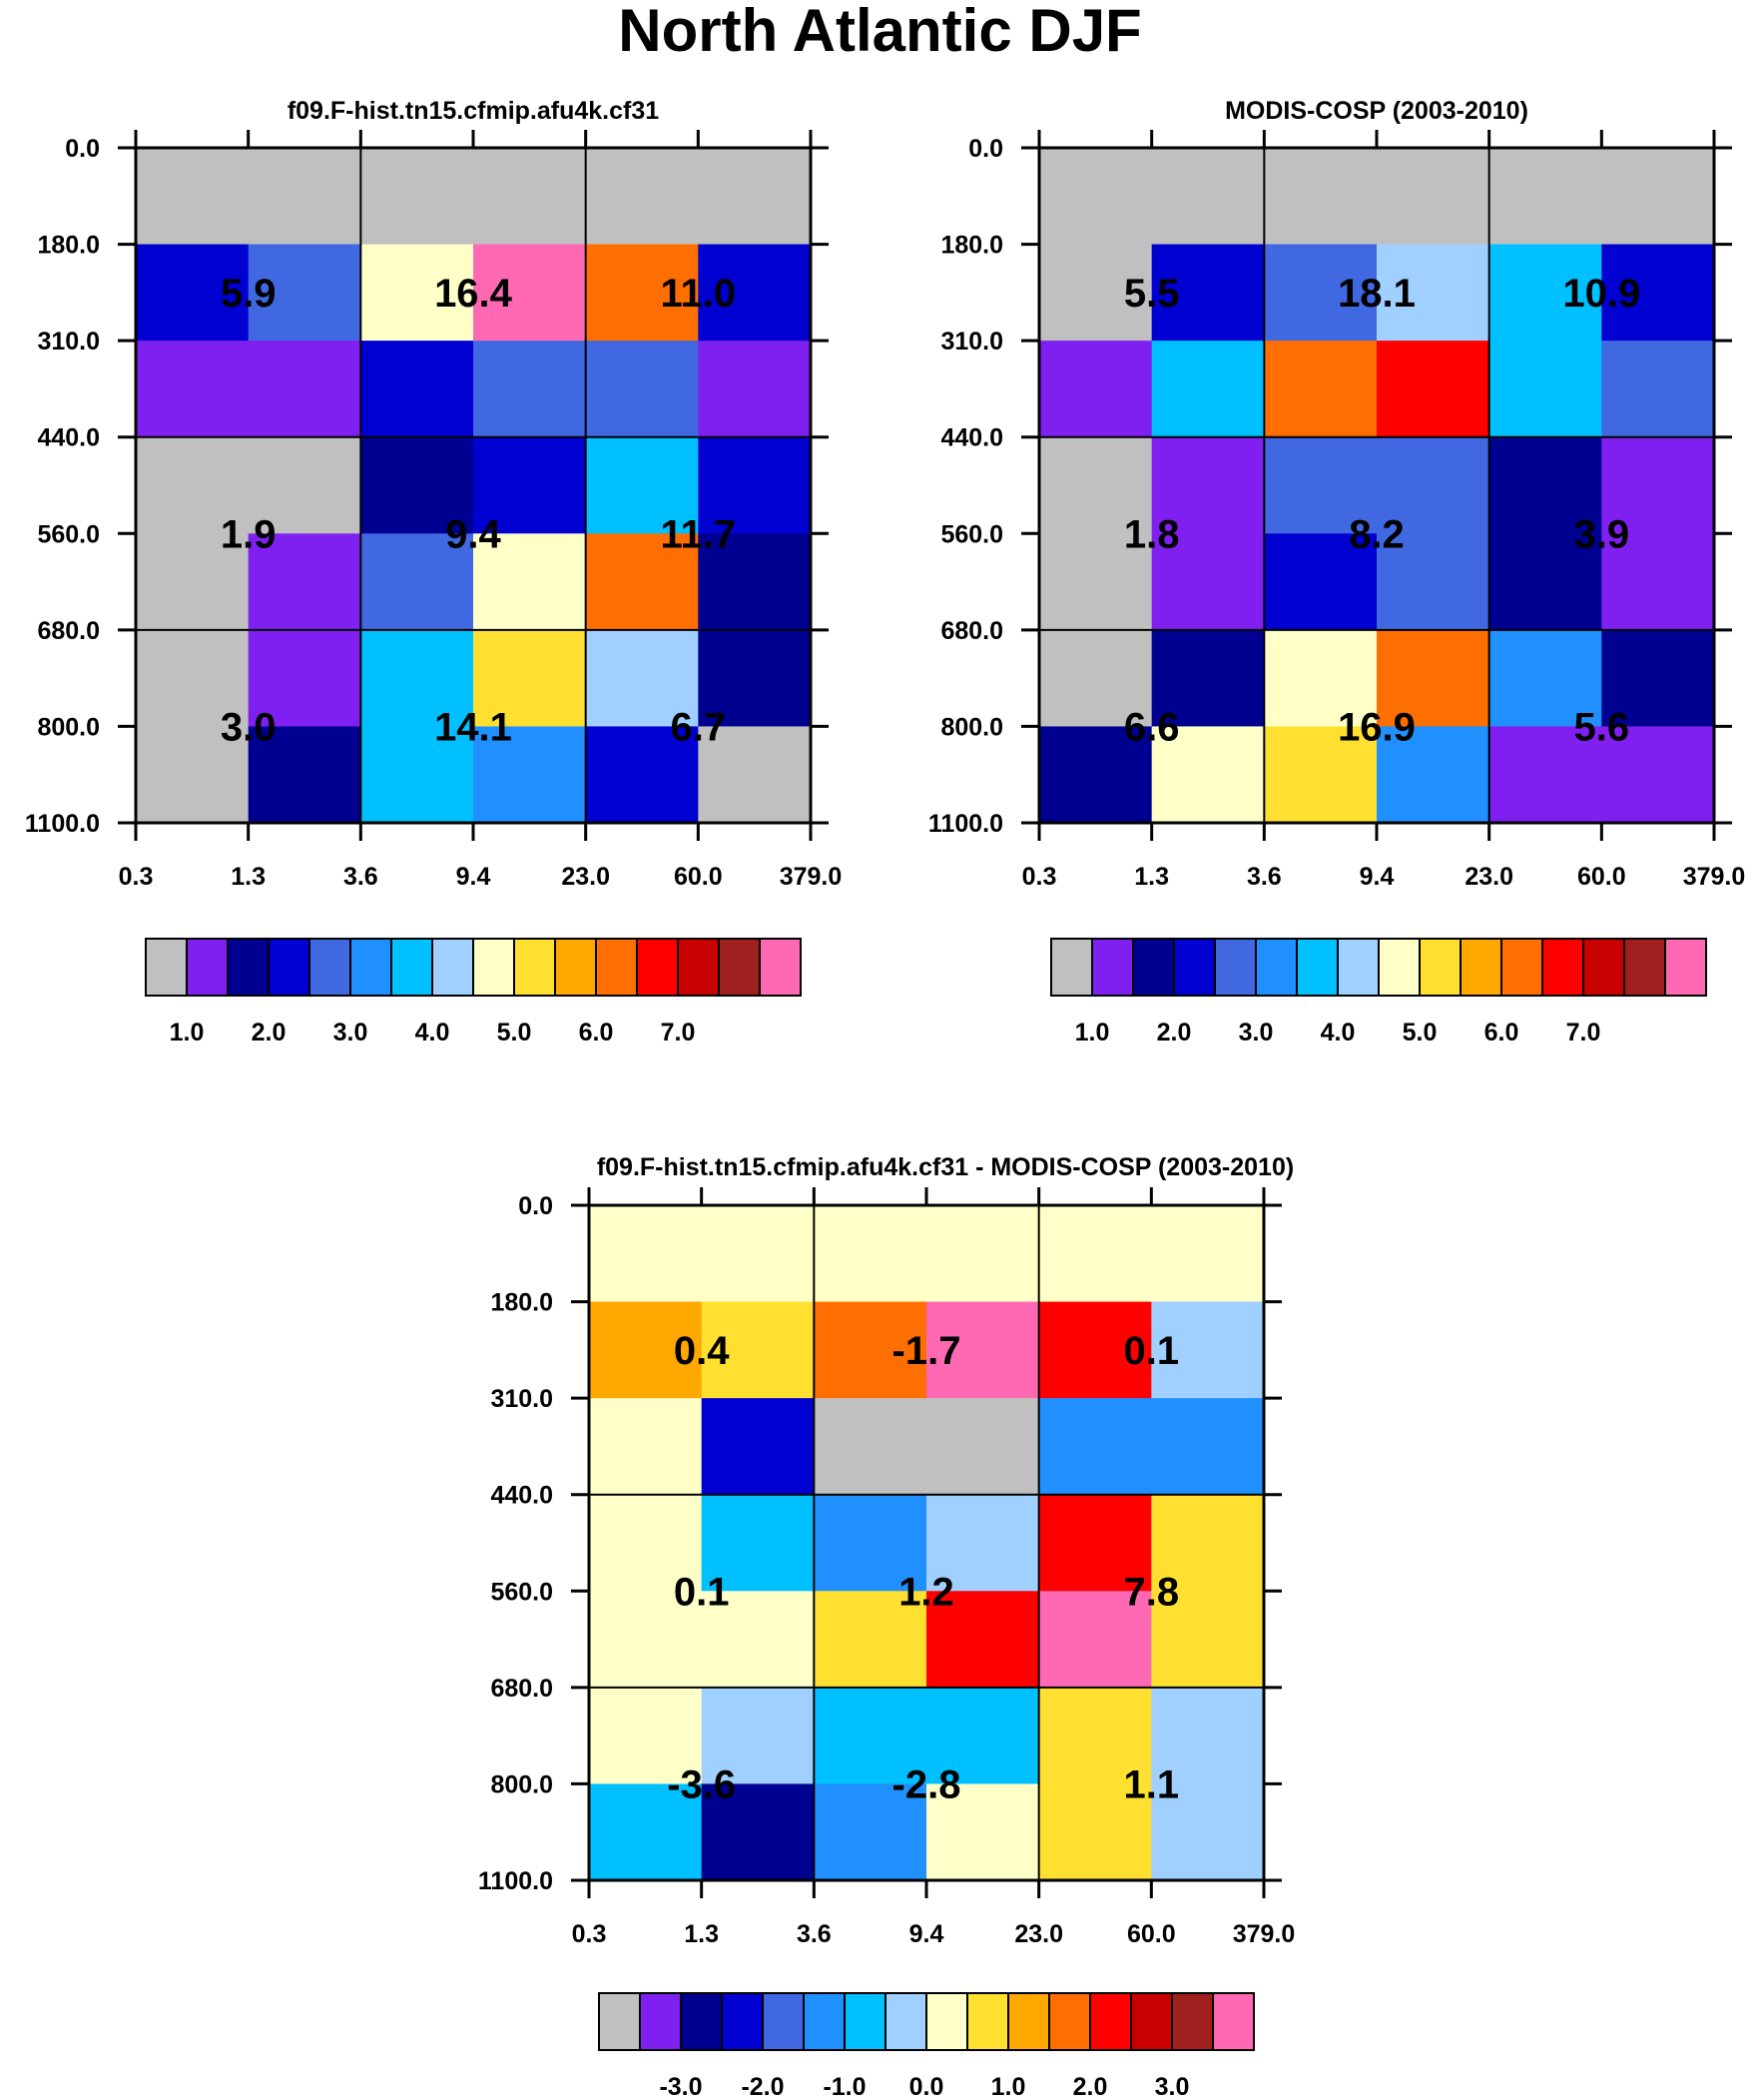 The width and height of the screenshot is (1760, 2100). Describe the element at coordinates (249, 727) in the screenshot. I see `cell-value-label: 3.0` at that location.